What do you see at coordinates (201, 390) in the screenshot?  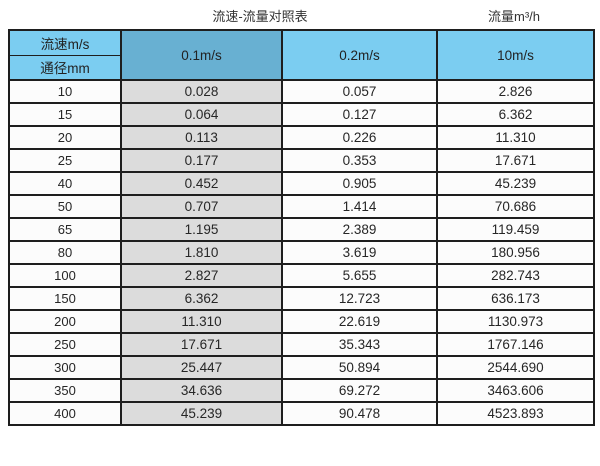 I see `flow-value-cell-v01: 34.636` at bounding box center [201, 390].